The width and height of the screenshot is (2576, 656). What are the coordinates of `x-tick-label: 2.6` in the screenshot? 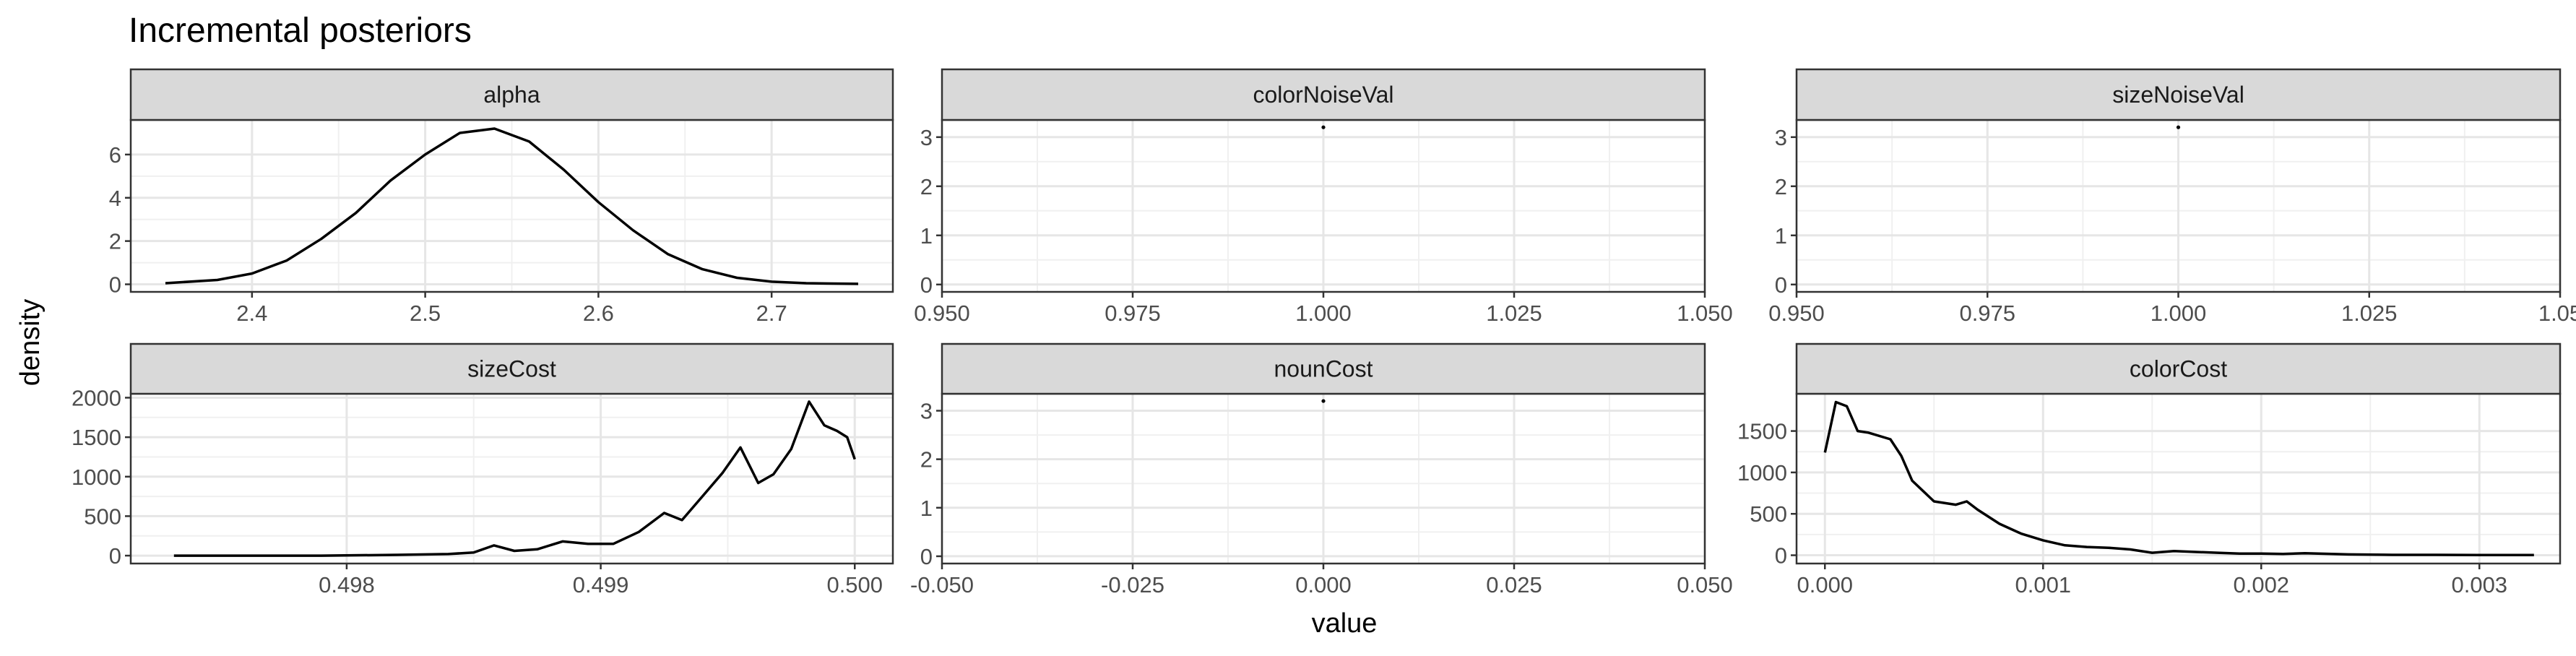 It's located at (598, 313).